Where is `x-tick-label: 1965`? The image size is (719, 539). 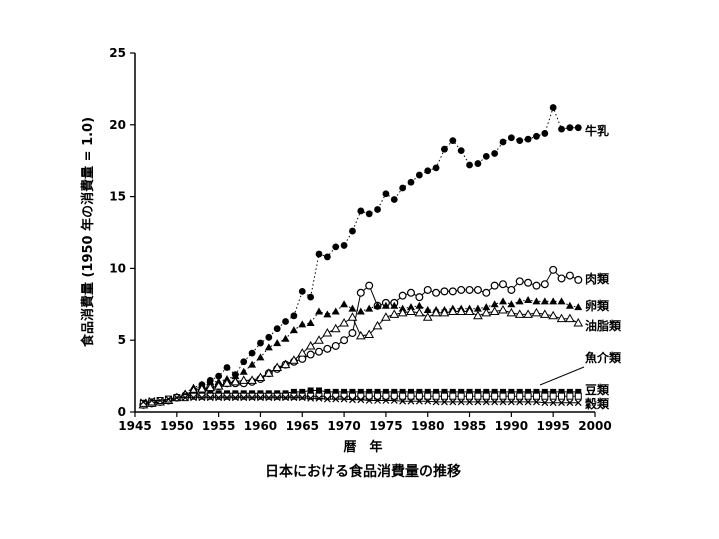
x-tick-label: 1965 is located at coordinates (302, 426).